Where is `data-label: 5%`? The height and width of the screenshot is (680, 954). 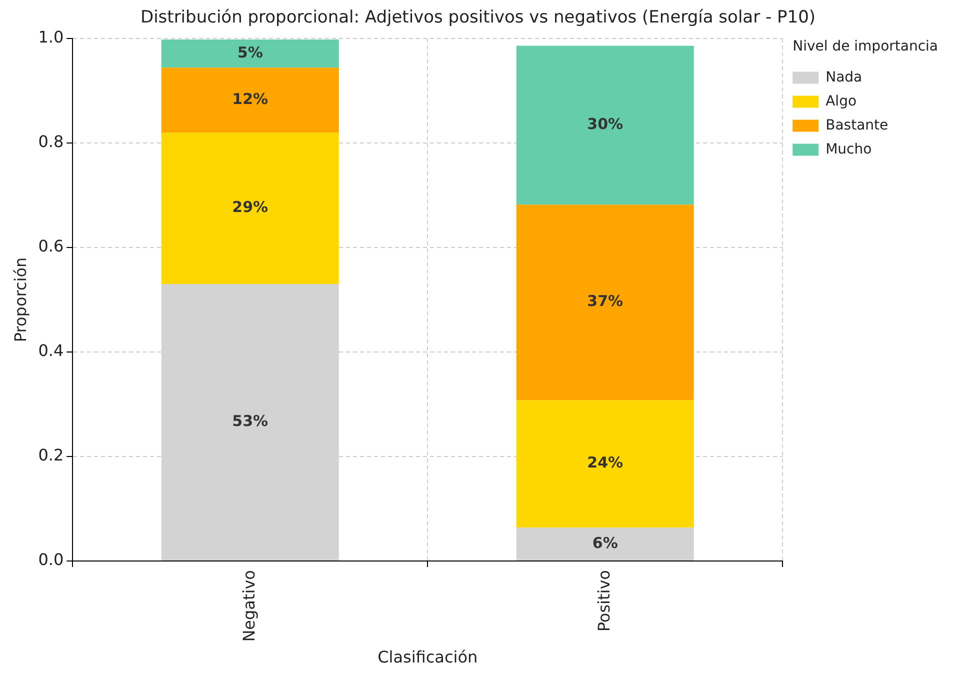 data-label: 5% is located at coordinates (250, 52).